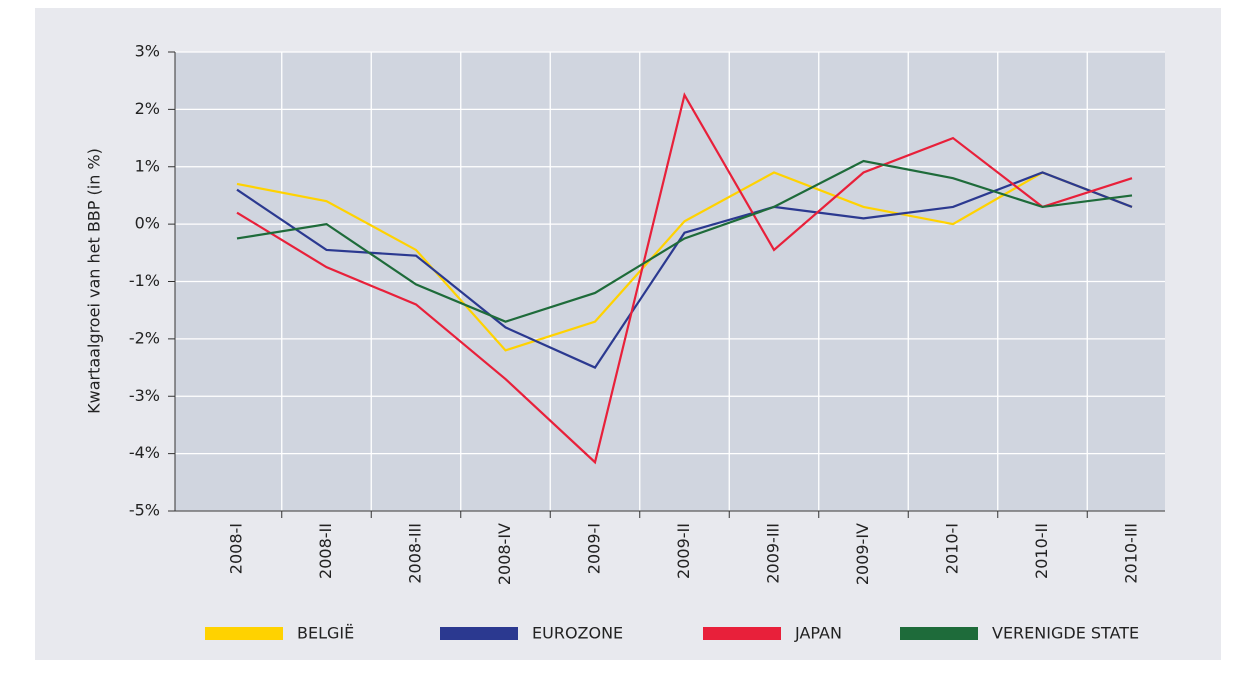 This screenshot has width=1251, height=689. What do you see at coordinates (147, 108) in the screenshot?
I see `y-tick-label: 2%` at bounding box center [147, 108].